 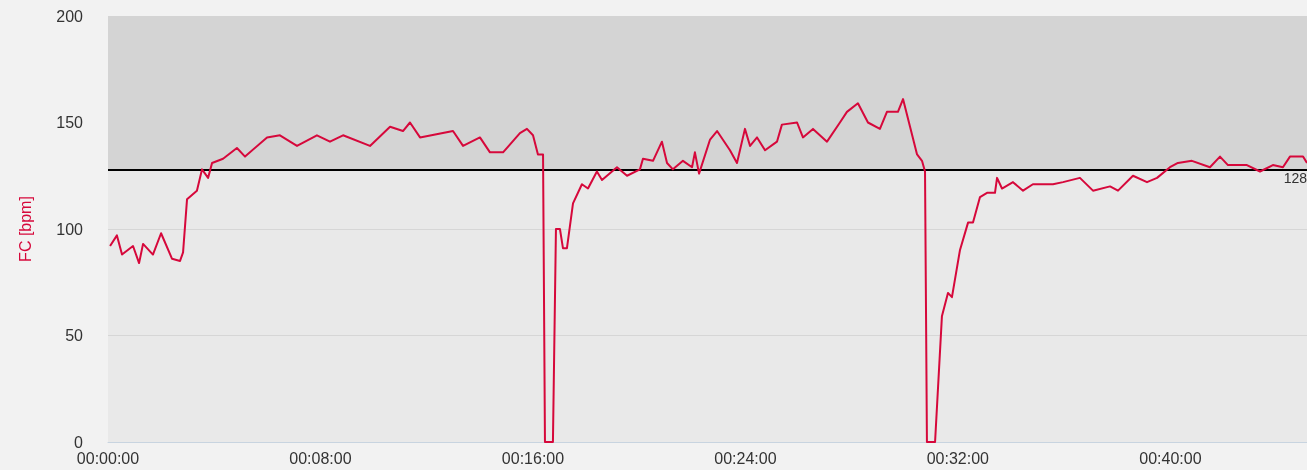 I want to click on y-tick-label: 0, so click(x=79, y=442).